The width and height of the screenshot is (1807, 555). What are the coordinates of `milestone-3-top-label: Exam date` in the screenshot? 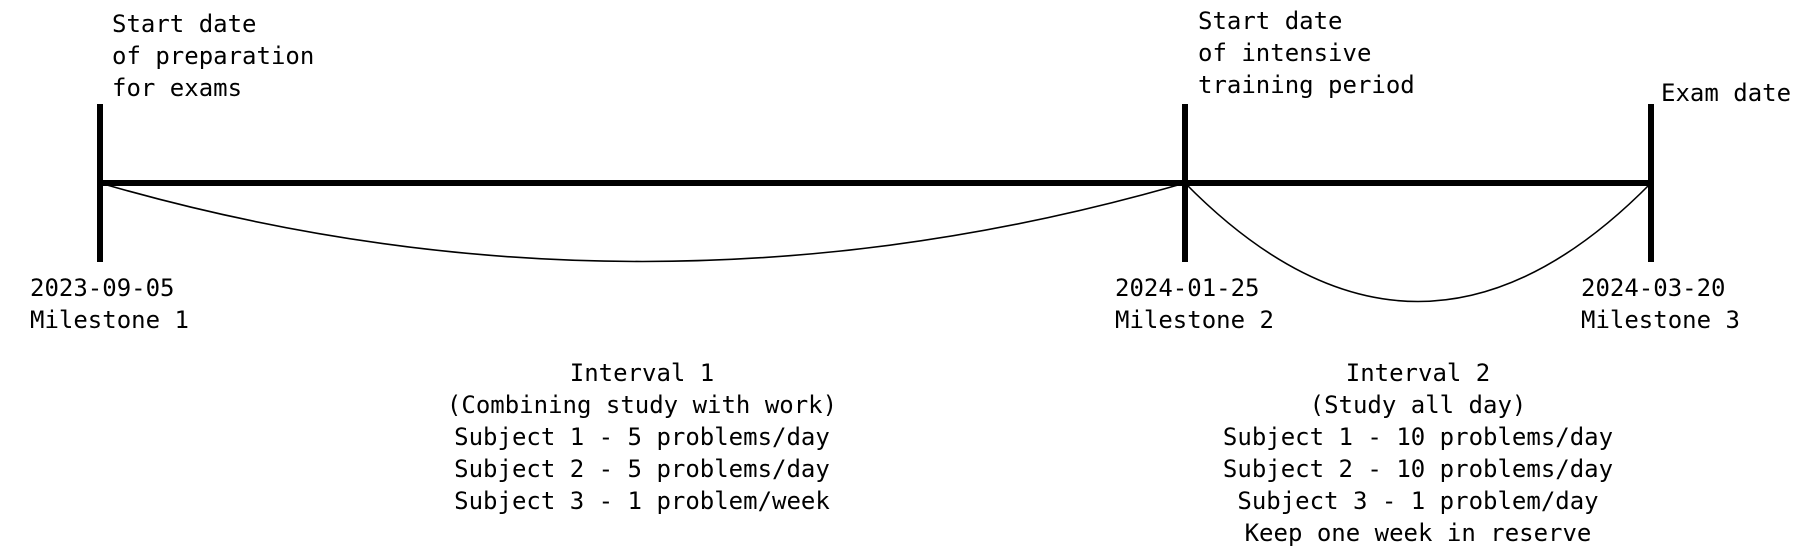 It's located at (1726, 93).